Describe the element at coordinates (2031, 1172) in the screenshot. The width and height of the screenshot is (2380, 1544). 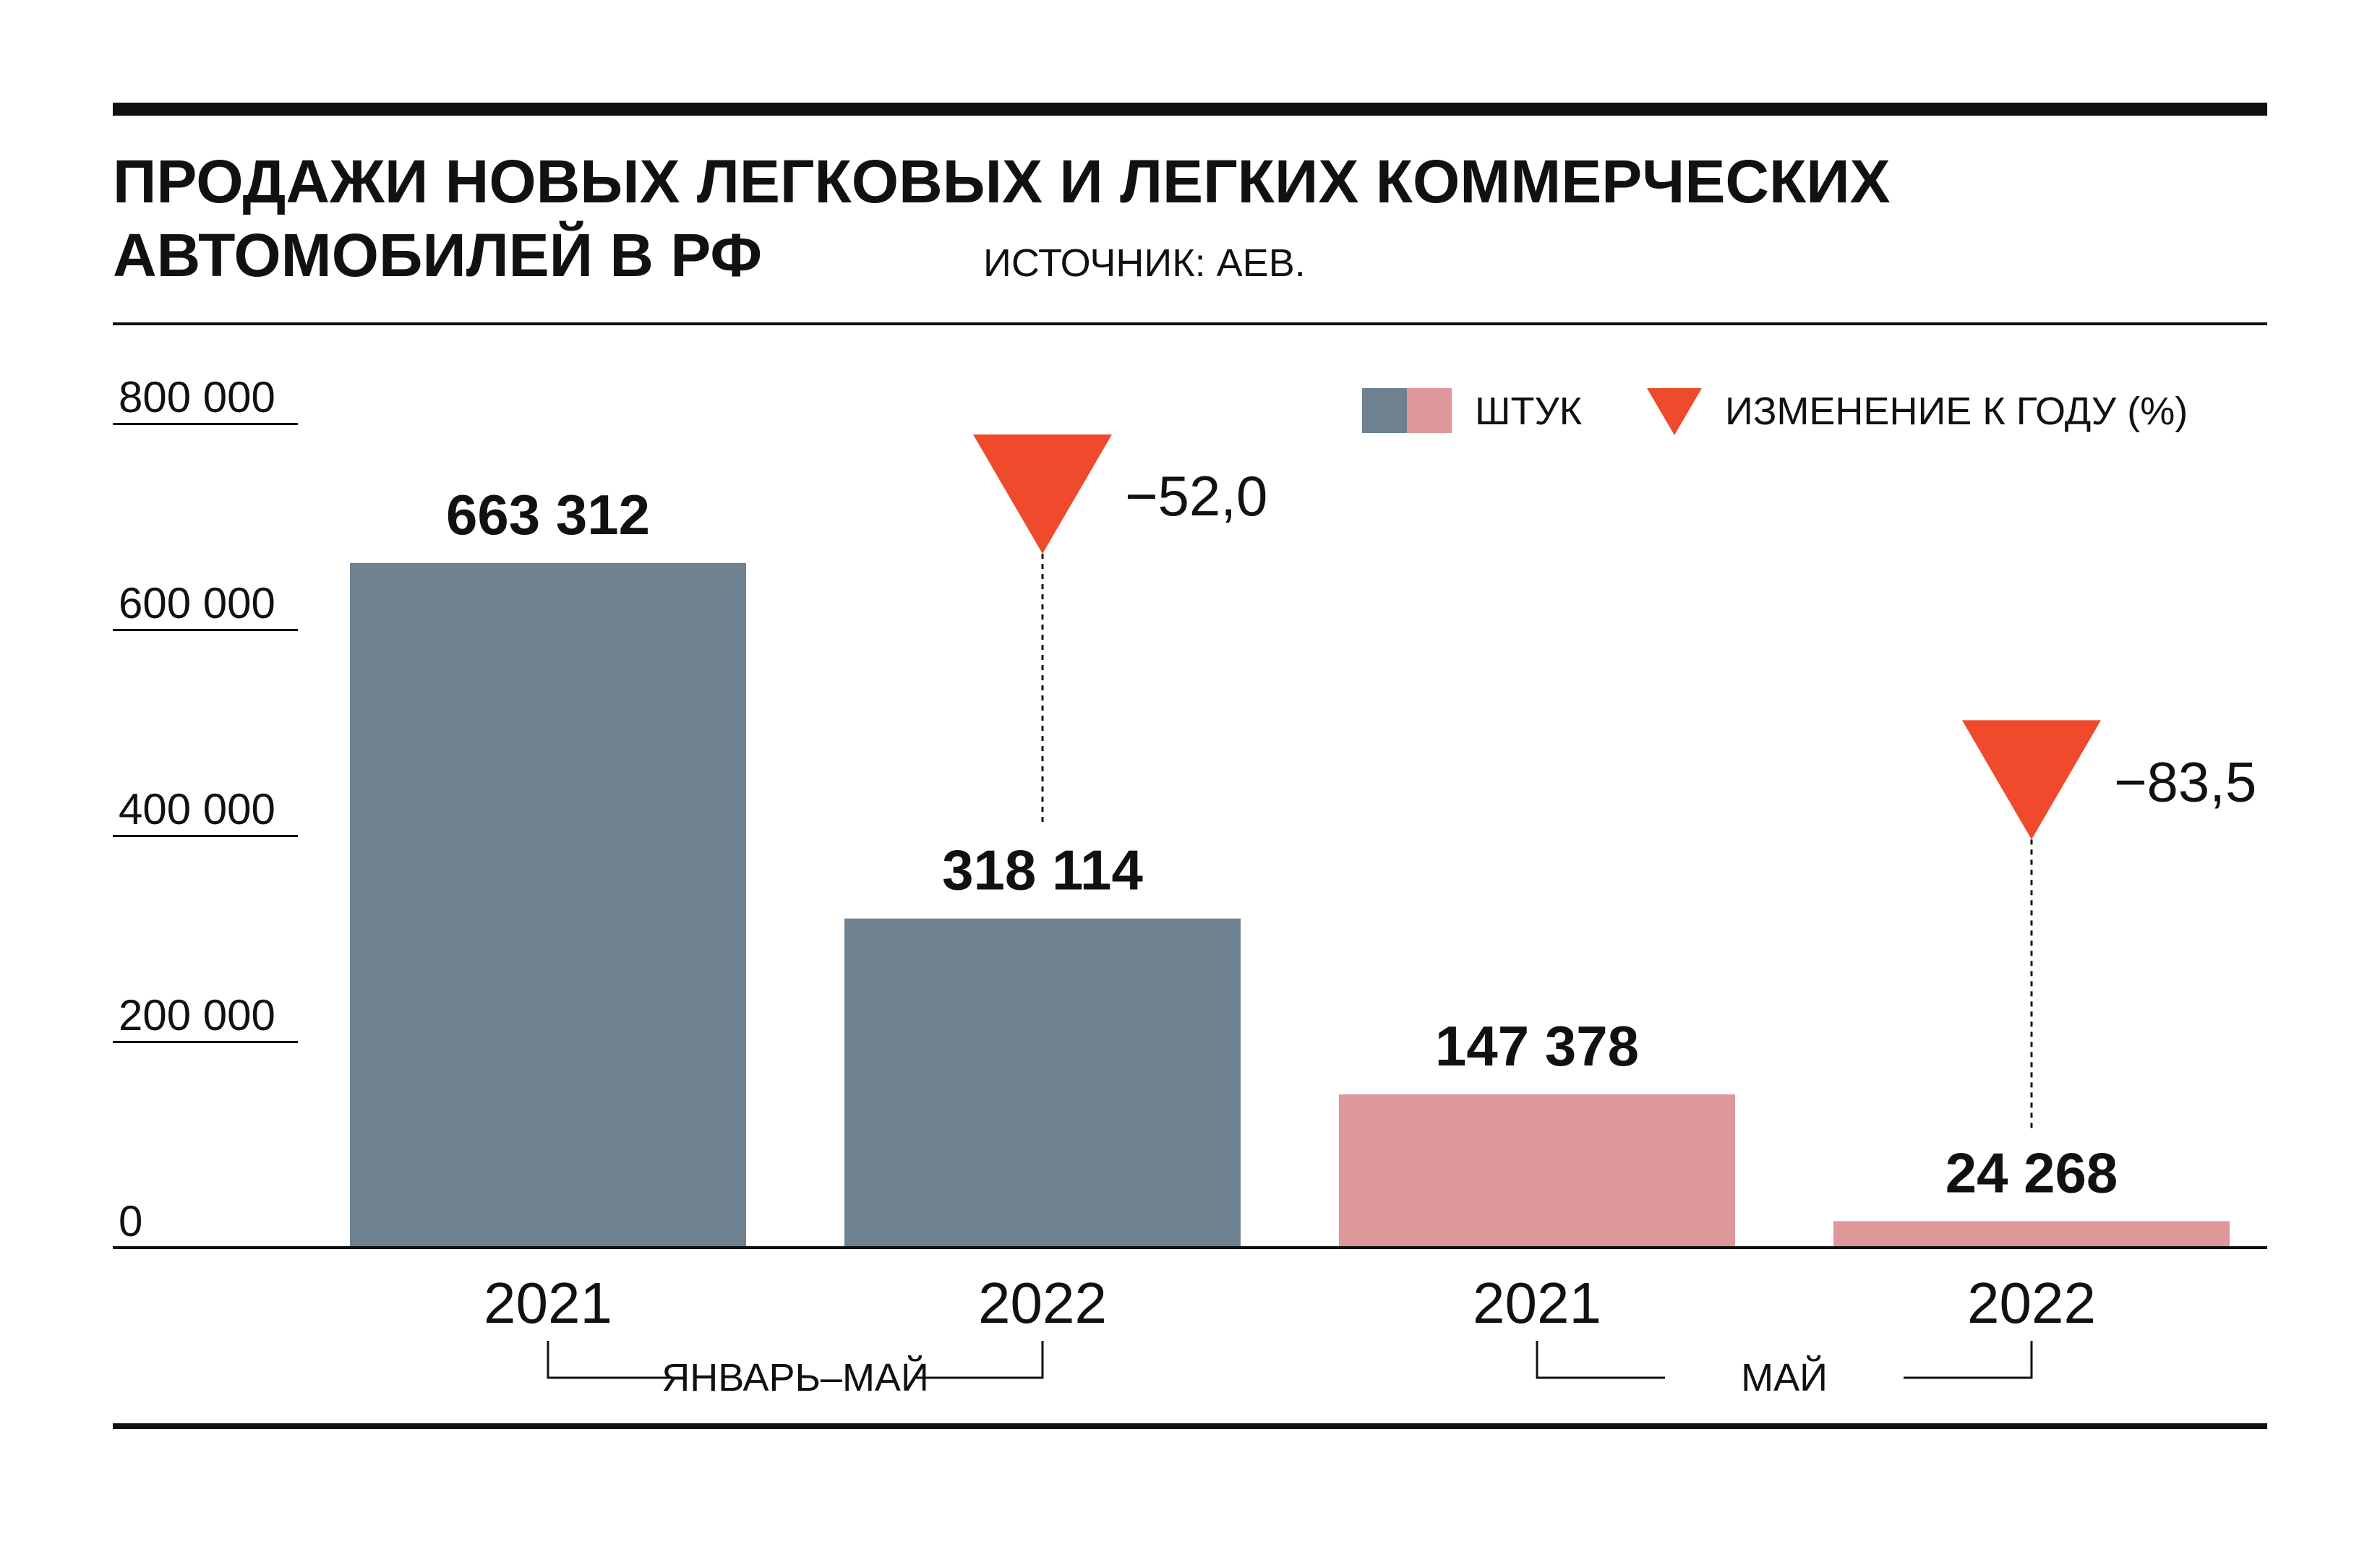
I see `bar-value-label: 24 268` at that location.